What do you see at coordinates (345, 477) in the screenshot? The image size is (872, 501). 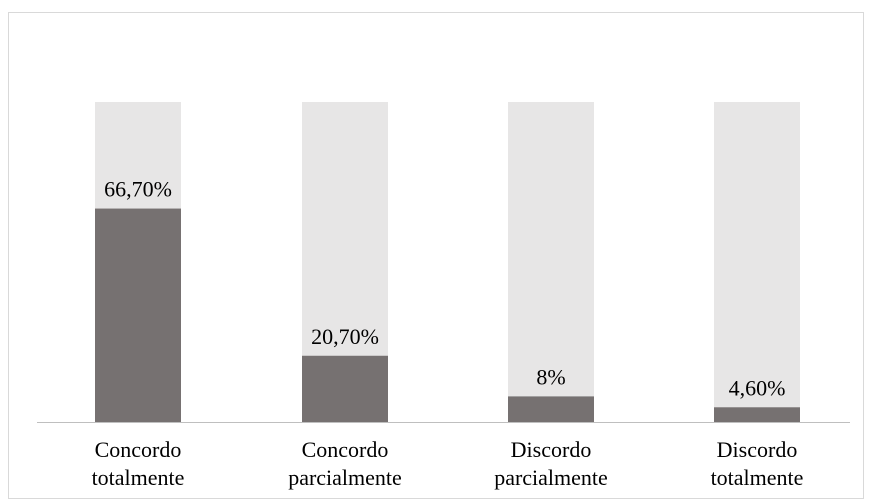 I see `category-label-2-line-2: parcialmente` at bounding box center [345, 477].